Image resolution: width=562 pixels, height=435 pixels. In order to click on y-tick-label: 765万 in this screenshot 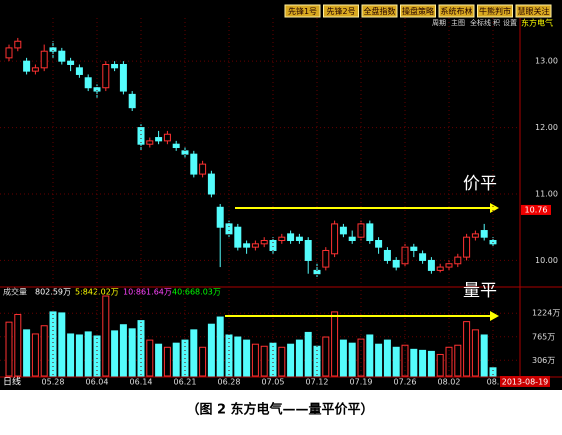, I will do `click(543, 336)`.